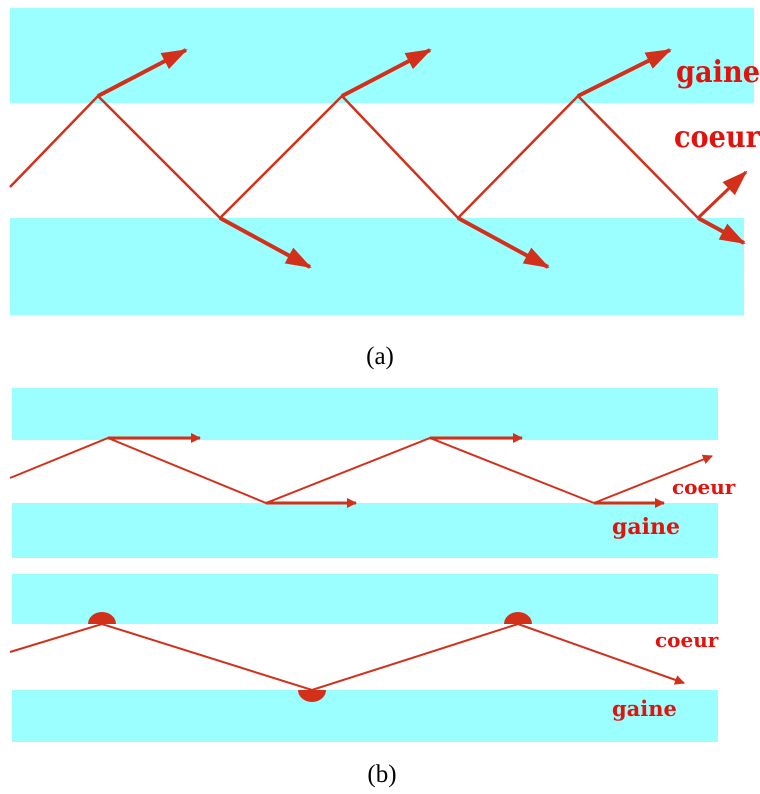  What do you see at coordinates (381, 774) in the screenshot?
I see `caption-b: (b)` at bounding box center [381, 774].